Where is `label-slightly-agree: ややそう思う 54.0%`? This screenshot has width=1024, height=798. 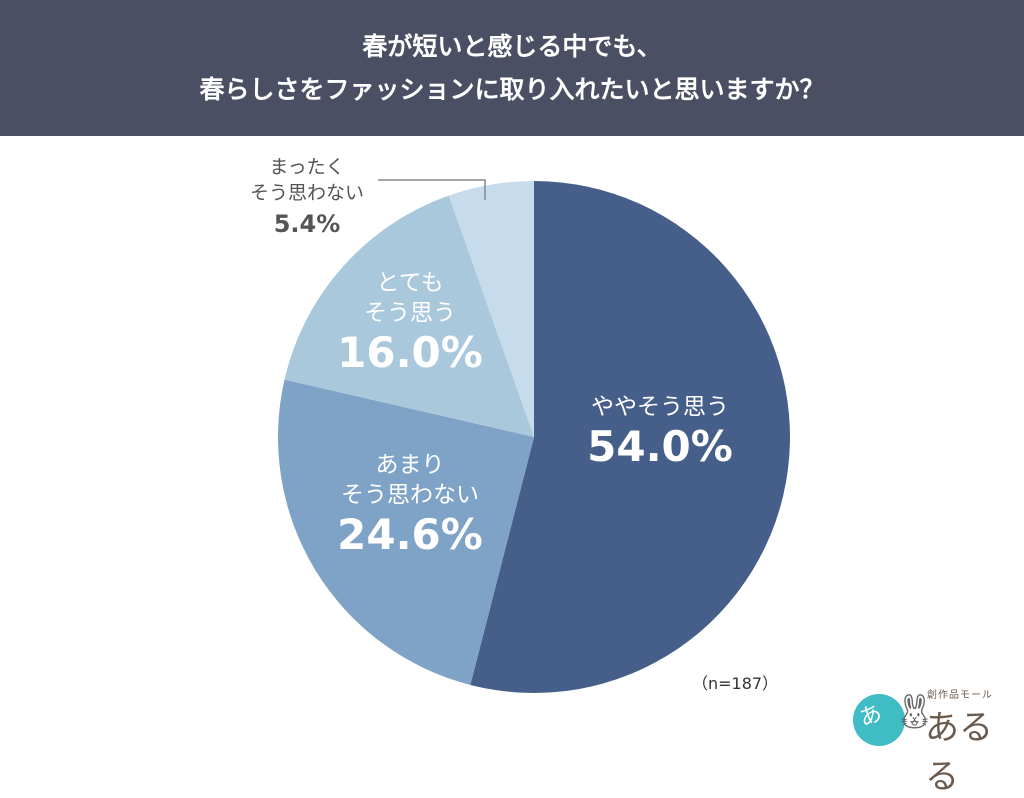 label-slightly-agree: ややそう思う 54.0% is located at coordinates (660, 432).